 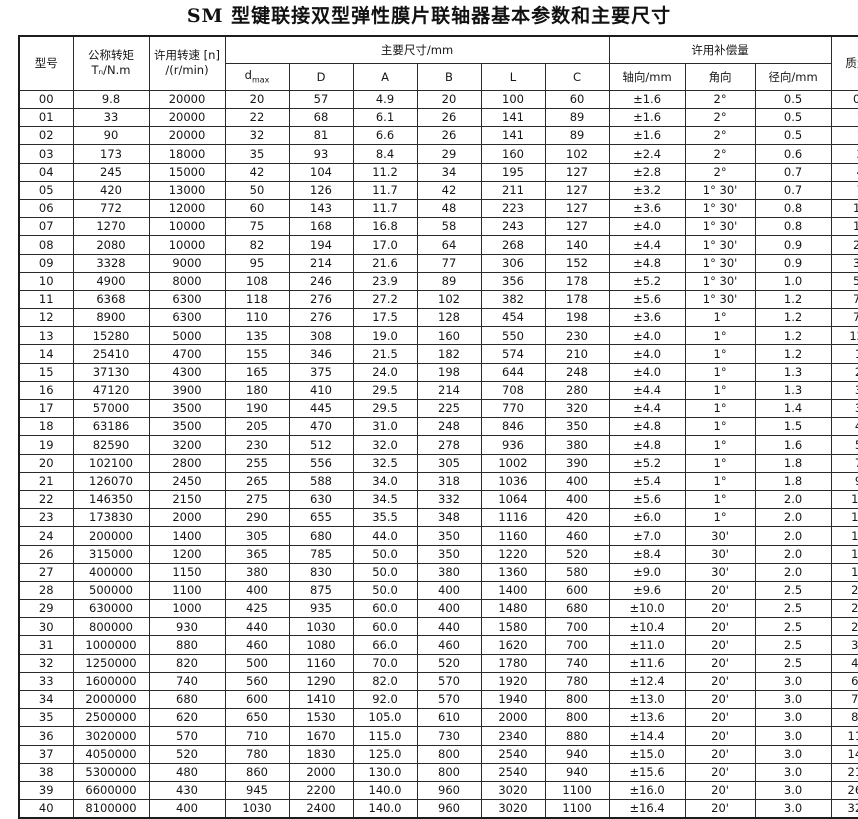 What do you see at coordinates (647, 609) in the screenshot?
I see `cell-axial: ±10.0` at bounding box center [647, 609].